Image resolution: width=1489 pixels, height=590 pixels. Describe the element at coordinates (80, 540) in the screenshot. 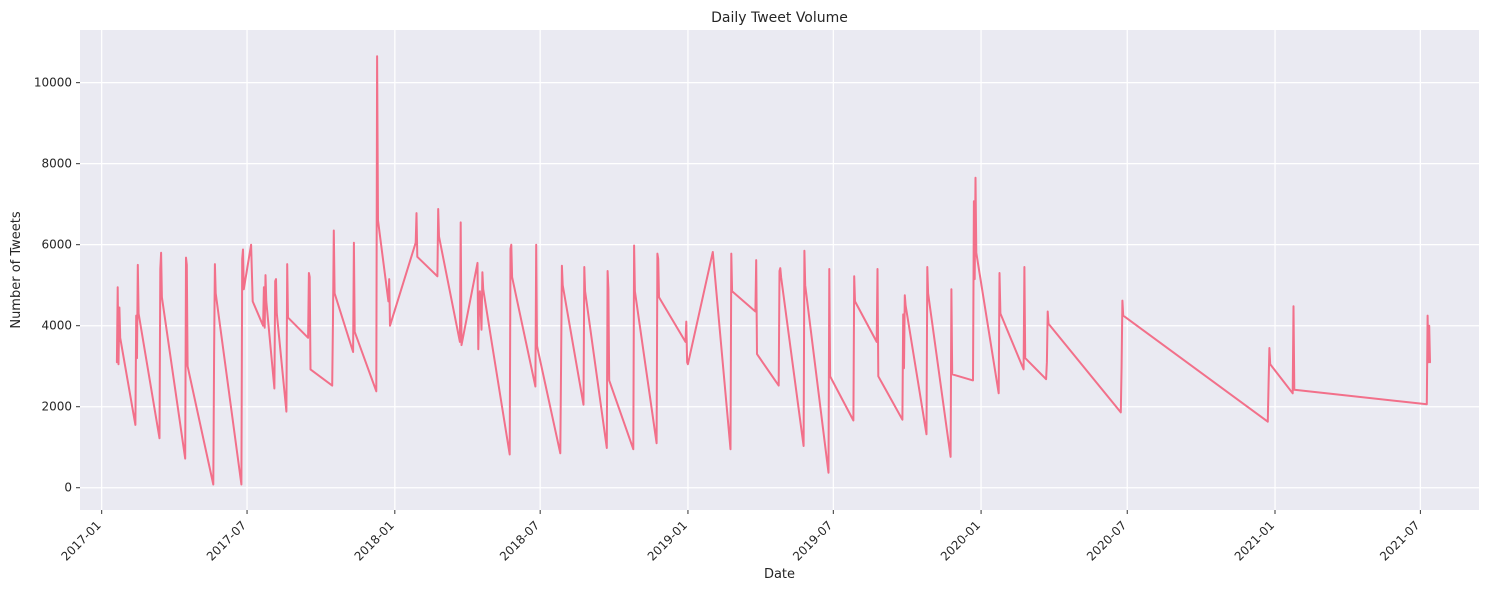

I see `x-tick-label: 2017-01` at that location.